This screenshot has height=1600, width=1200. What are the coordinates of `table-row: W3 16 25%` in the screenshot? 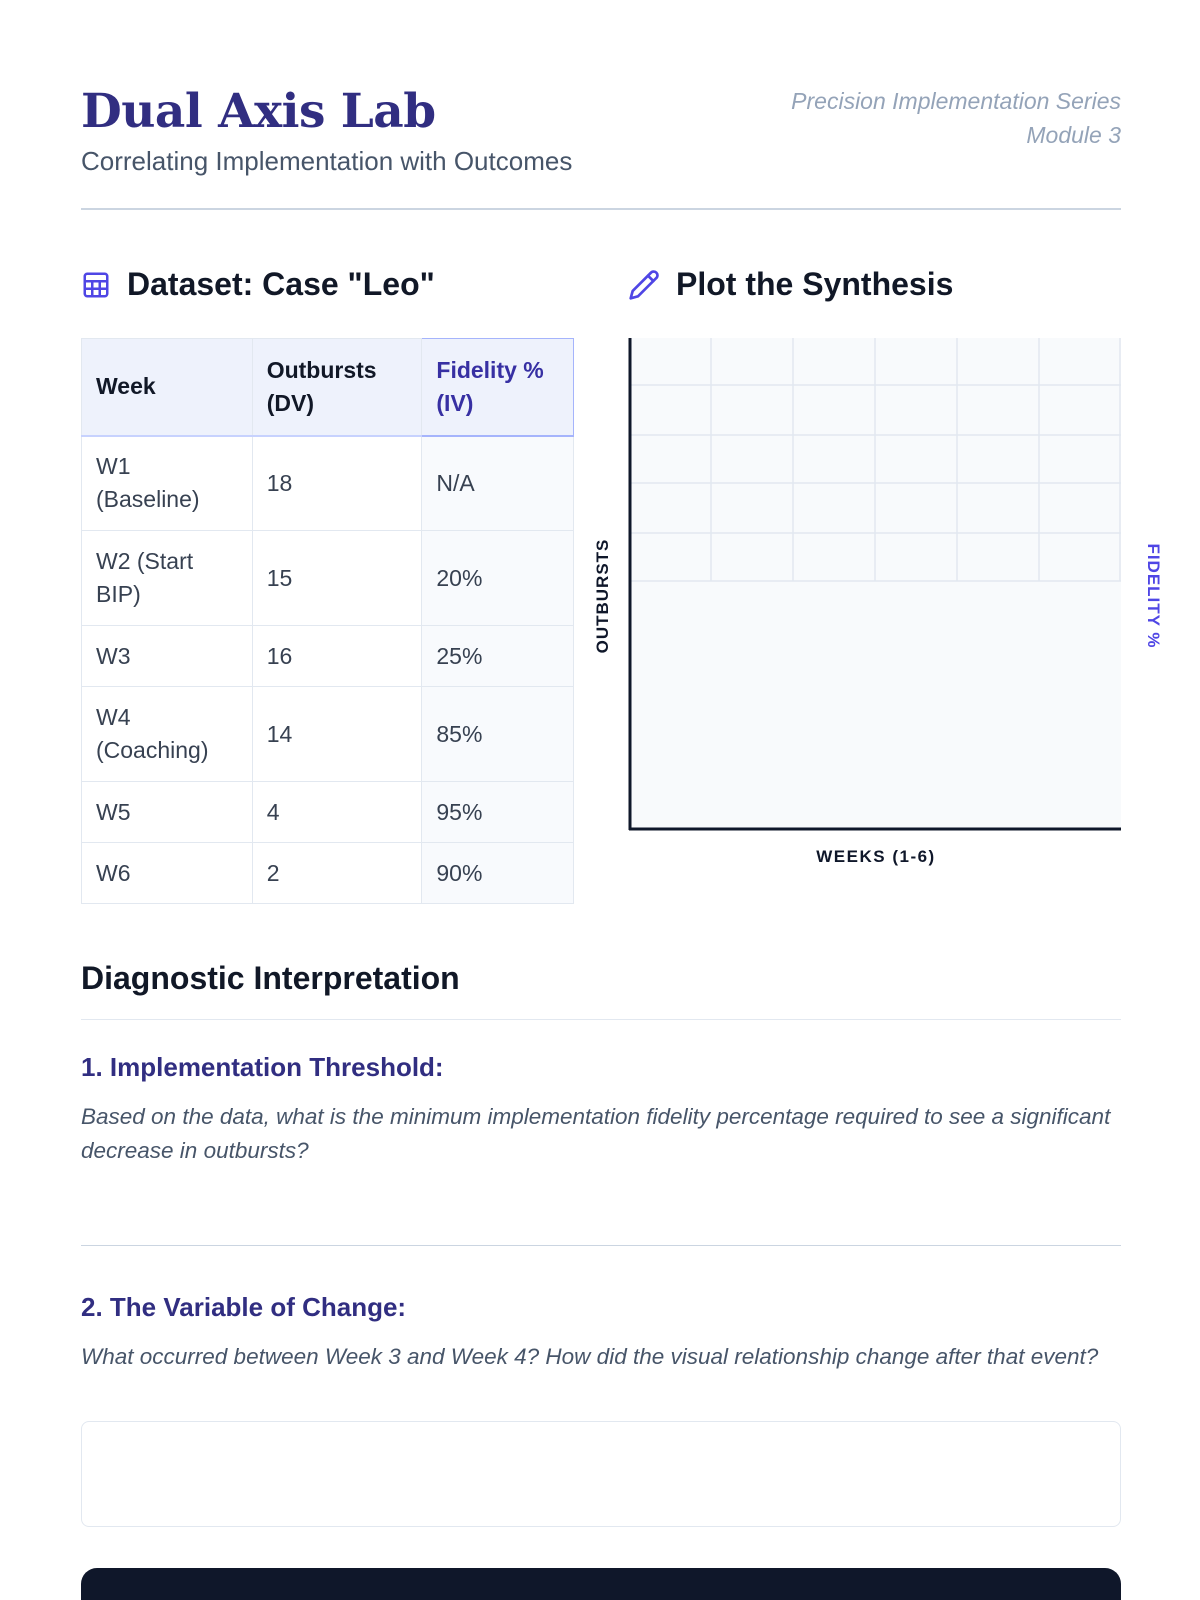 It's located at (327, 656).